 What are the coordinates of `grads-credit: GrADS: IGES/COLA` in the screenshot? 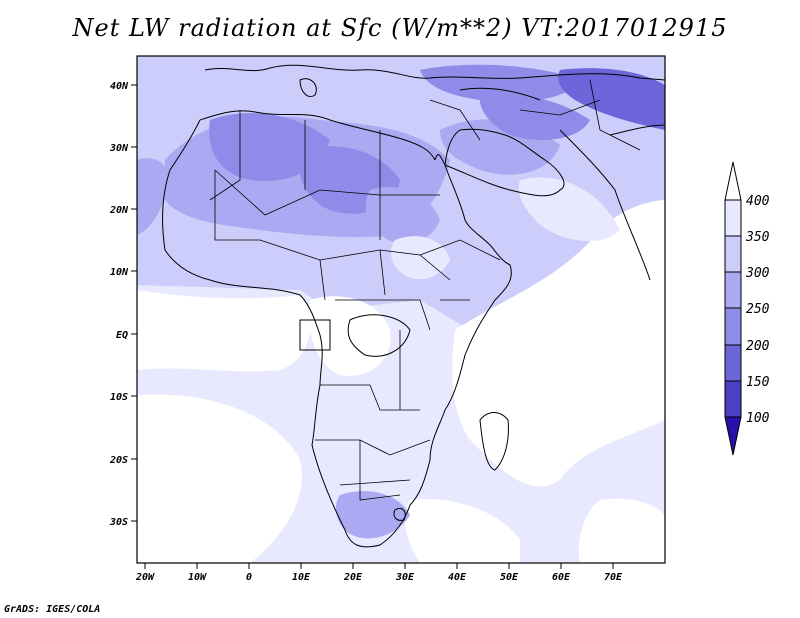 It's located at (52, 609).